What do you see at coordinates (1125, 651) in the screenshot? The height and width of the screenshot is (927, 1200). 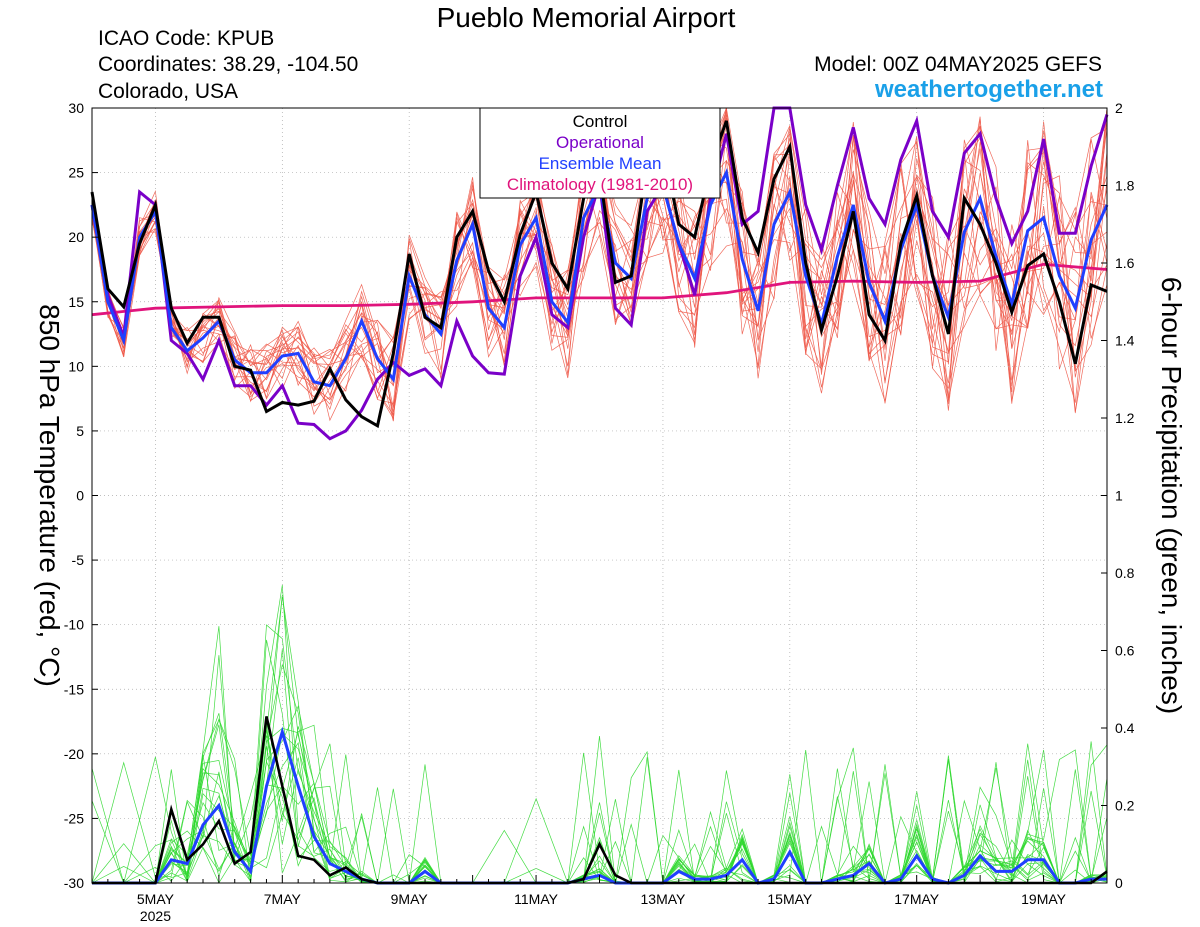 I see `y2-tick-label: 0.6` at bounding box center [1125, 651].